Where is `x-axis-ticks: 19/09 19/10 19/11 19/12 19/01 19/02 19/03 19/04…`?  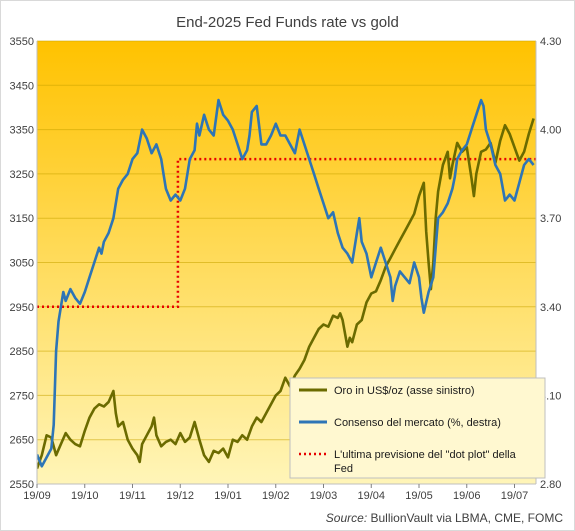
x-axis-ticks: 19/09 19/10 19/11 19/12 19/01 19/02 19/03 19/04… is located at coordinates (275, 493).